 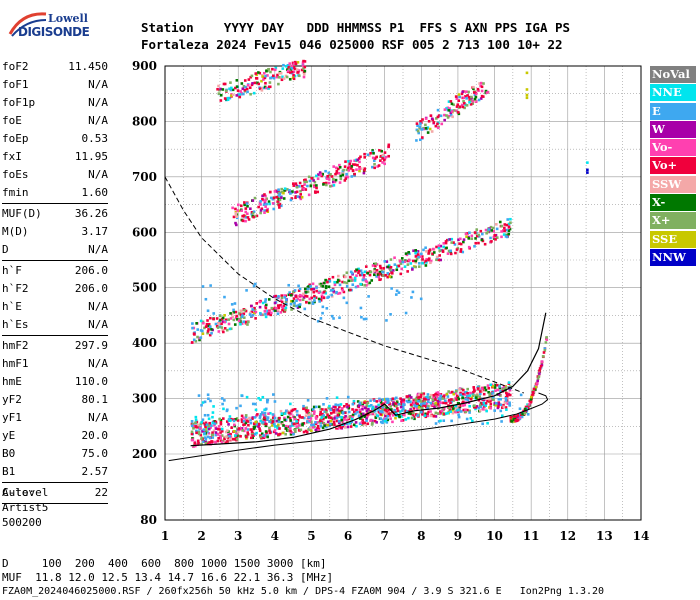 I want to click on autoscaling-info: Auto: Artist5 500200, so click(x=25, y=507).